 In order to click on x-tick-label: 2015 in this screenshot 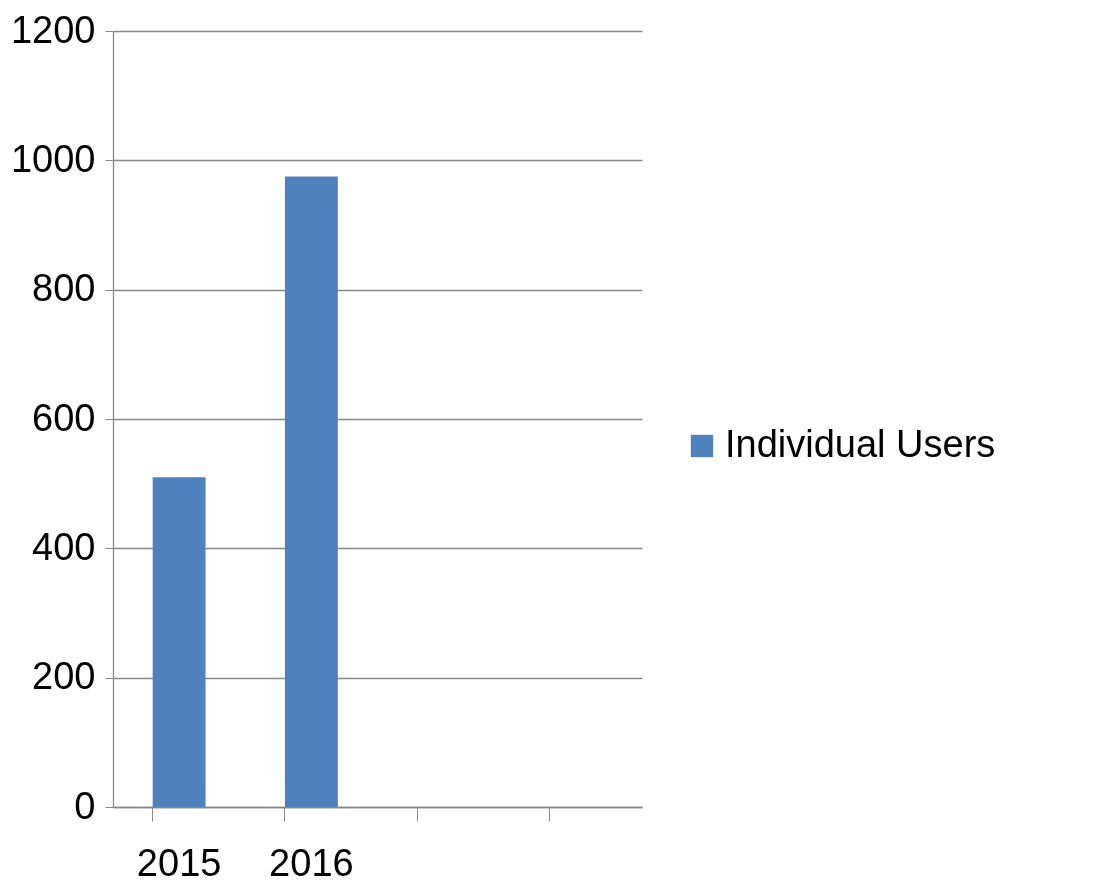, I will do `click(179, 862)`.